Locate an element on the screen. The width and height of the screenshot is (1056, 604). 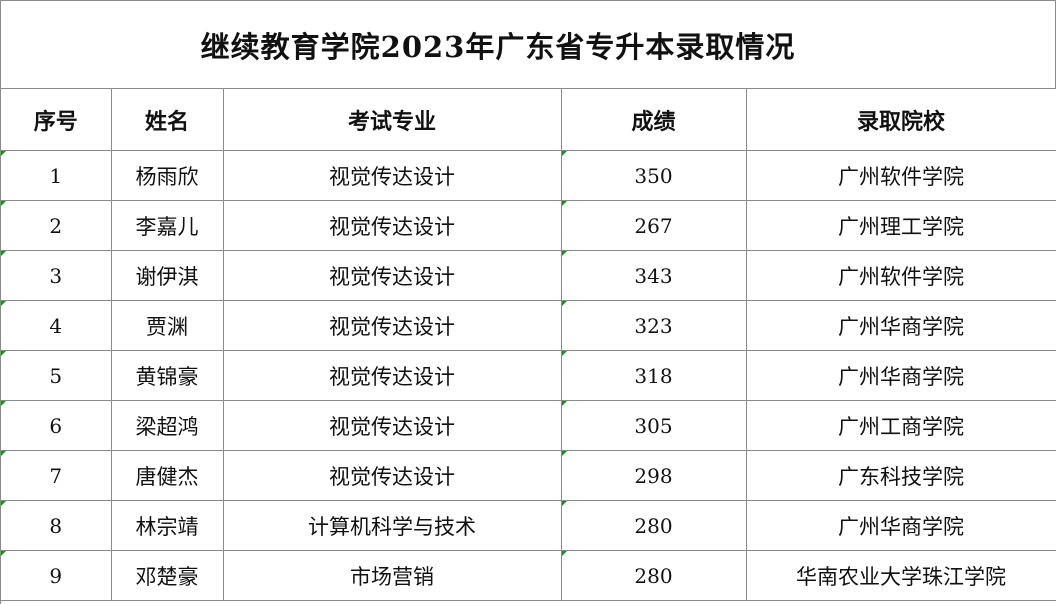
table-row: 3 谢伊淇 视觉传达设计 343 广州软件学院 is located at coordinates (528, 275).